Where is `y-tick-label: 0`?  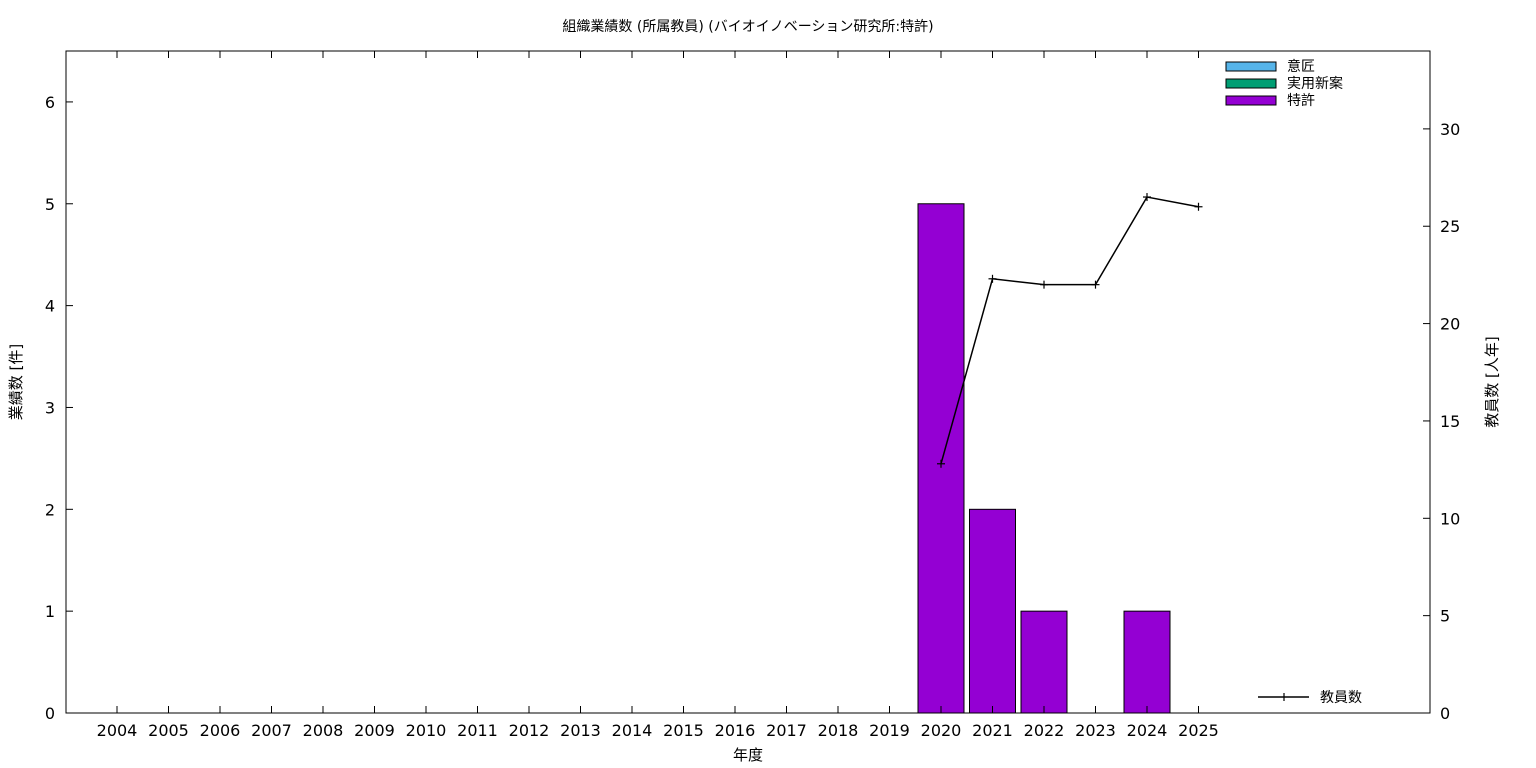
y-tick-label: 0 is located at coordinates (50, 713).